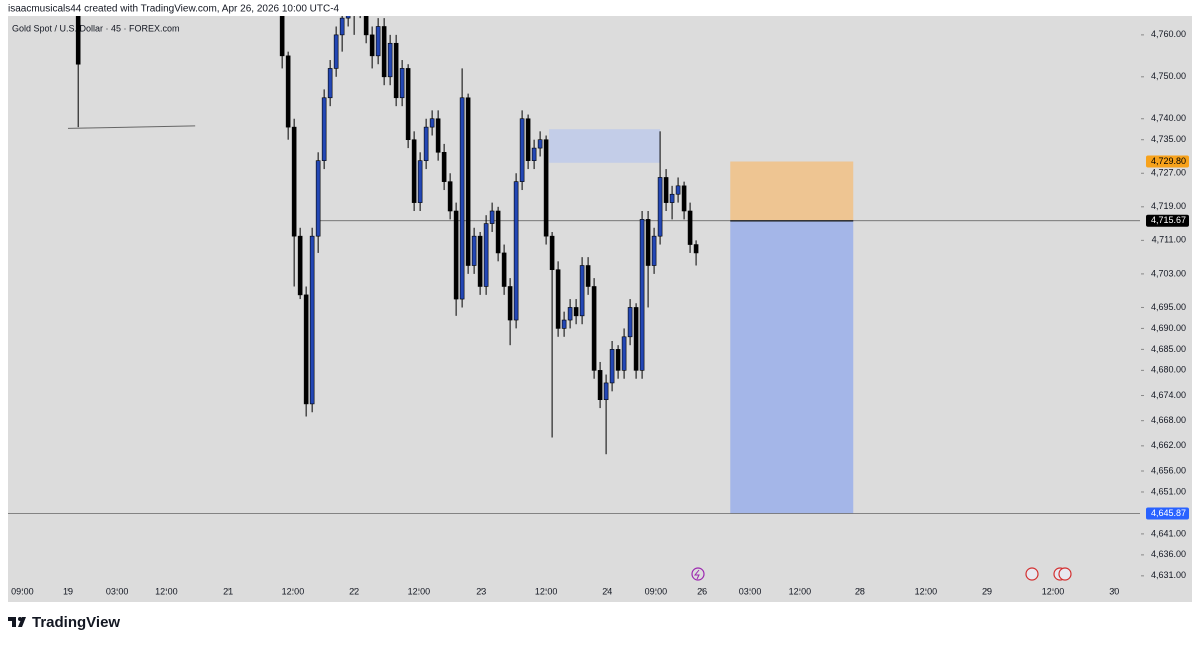 Image resolution: width=1200 pixels, height=649 pixels. What do you see at coordinates (1168, 445) in the screenshot?
I see `y-tick-label: 4,662.00` at bounding box center [1168, 445].